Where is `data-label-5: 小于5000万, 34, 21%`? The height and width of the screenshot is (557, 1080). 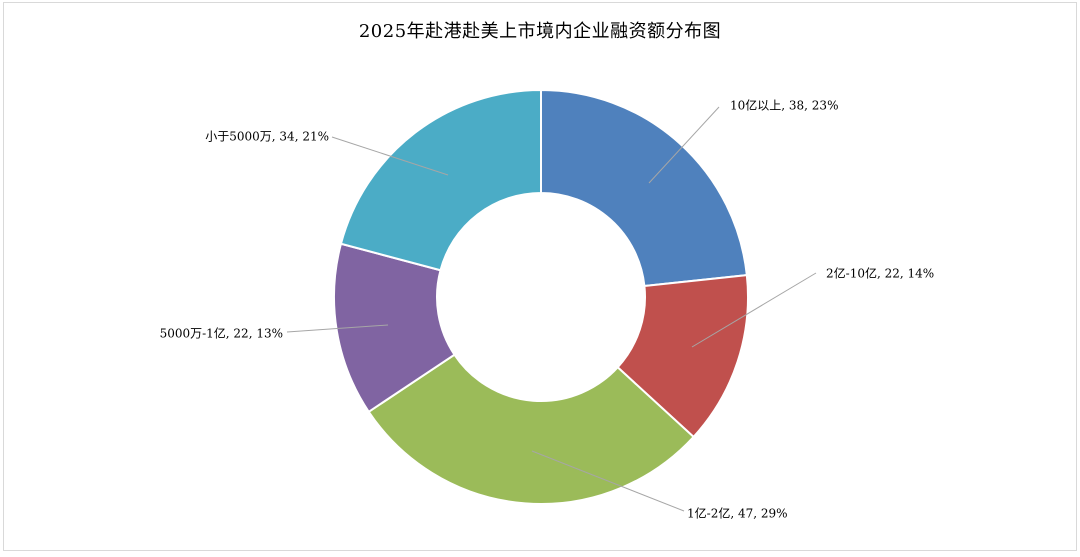
data-label-5: 小于5000万, 34, 21% is located at coordinates (267, 137).